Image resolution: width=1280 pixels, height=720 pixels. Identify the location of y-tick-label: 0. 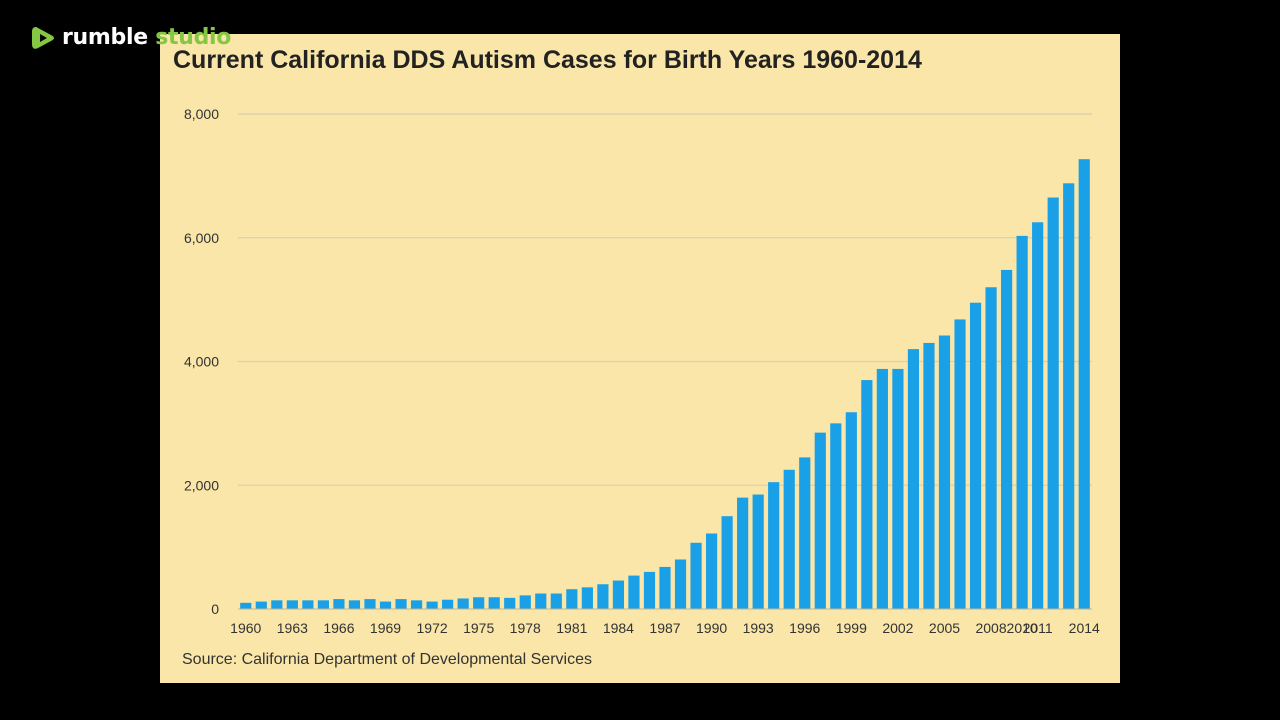
(215, 609).